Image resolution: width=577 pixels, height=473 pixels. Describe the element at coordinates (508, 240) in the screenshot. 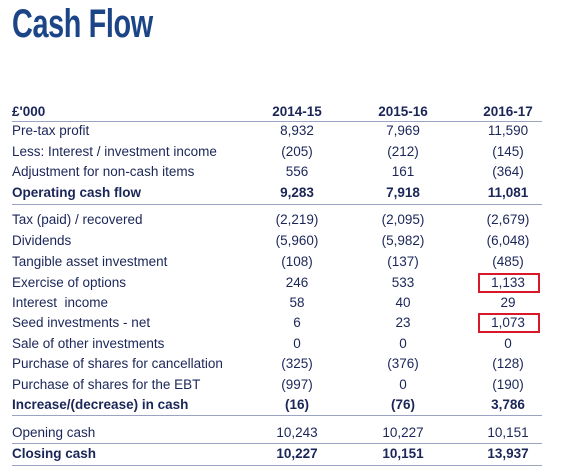

I see `cell: (6,048)` at that location.